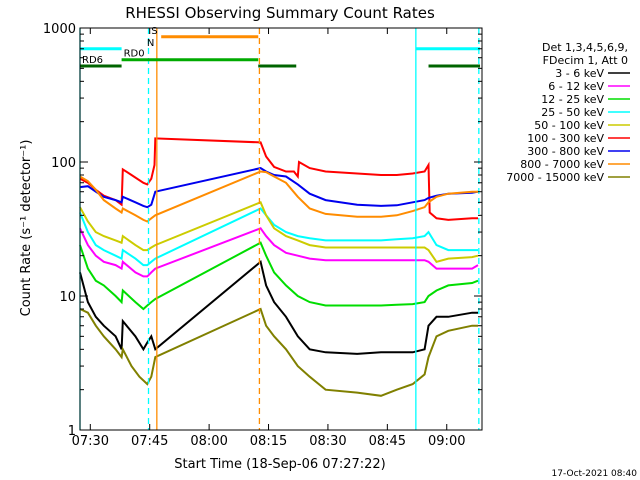 The width and height of the screenshot is (640, 480). I want to click on x-tick-label-0: 07:30, so click(90, 441).